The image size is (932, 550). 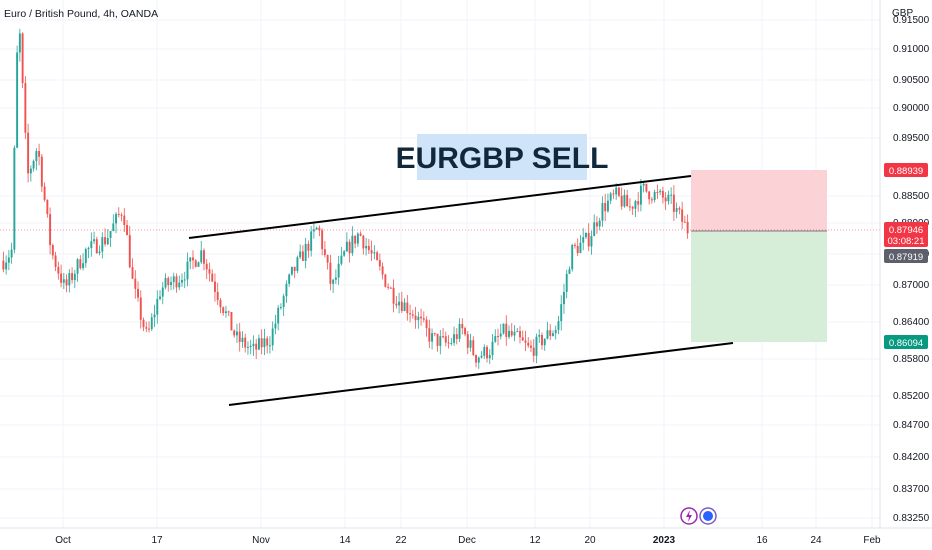 I want to click on x-tick-label: 14, so click(x=345, y=540).